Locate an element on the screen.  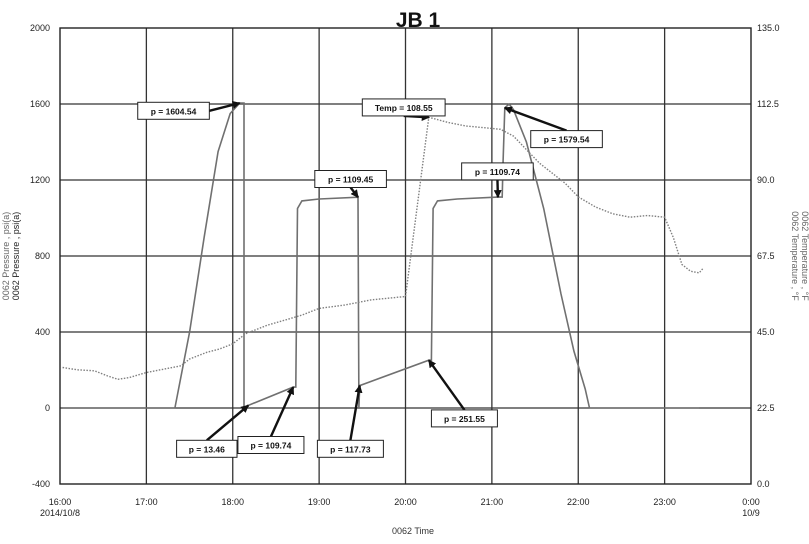
y-right-tick-label: 67.5 is located at coordinates (766, 256).